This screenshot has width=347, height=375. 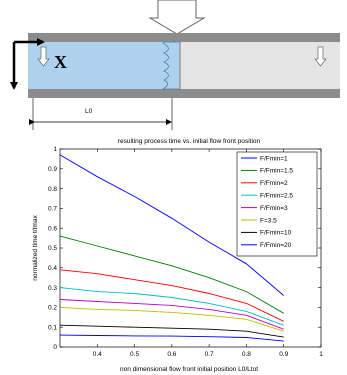 I want to click on x-tick-label: 0.9, so click(x=283, y=354).